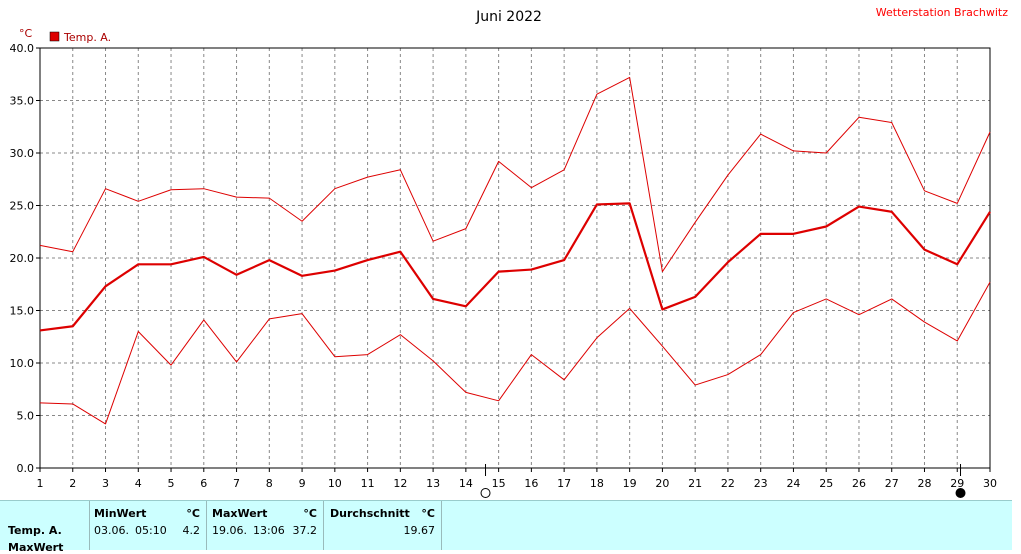  Describe the element at coordinates (485, 493) in the screenshot. I see `full-moon-icon` at that location.